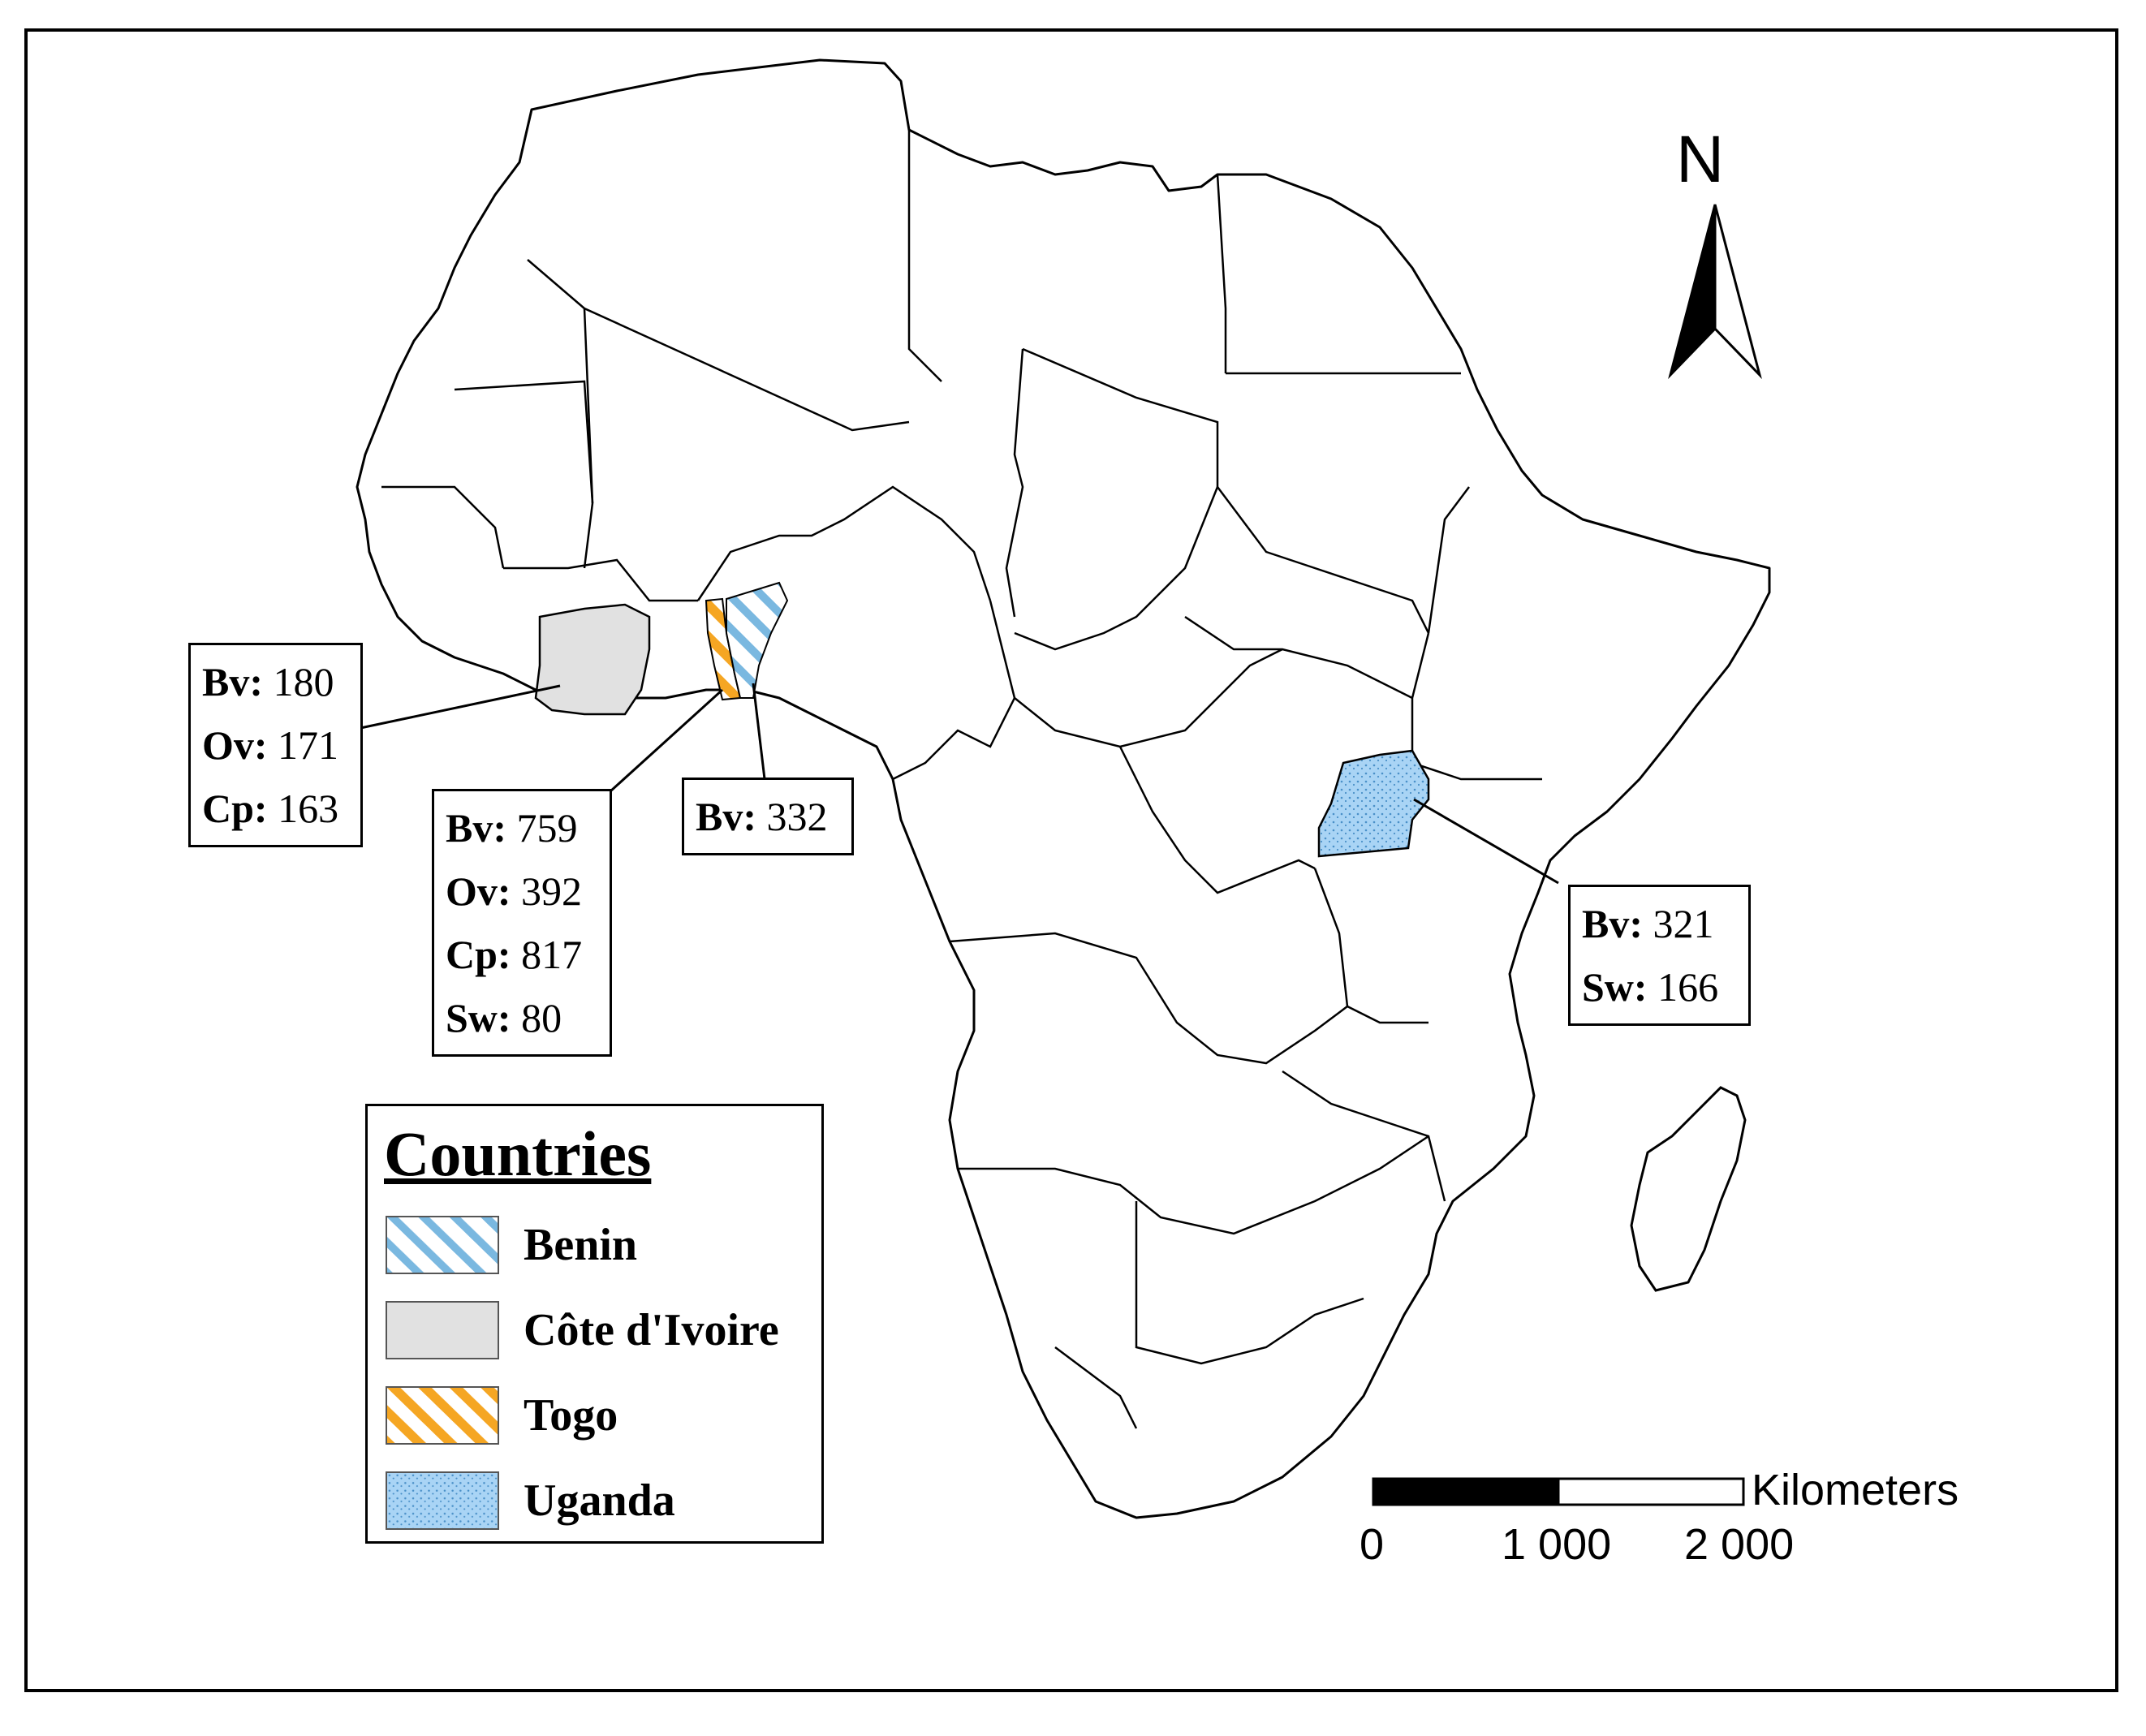 This screenshot has height=1736, width=2146. Describe the element at coordinates (599, 1501) in the screenshot. I see `legend-label: Uganda` at that location.